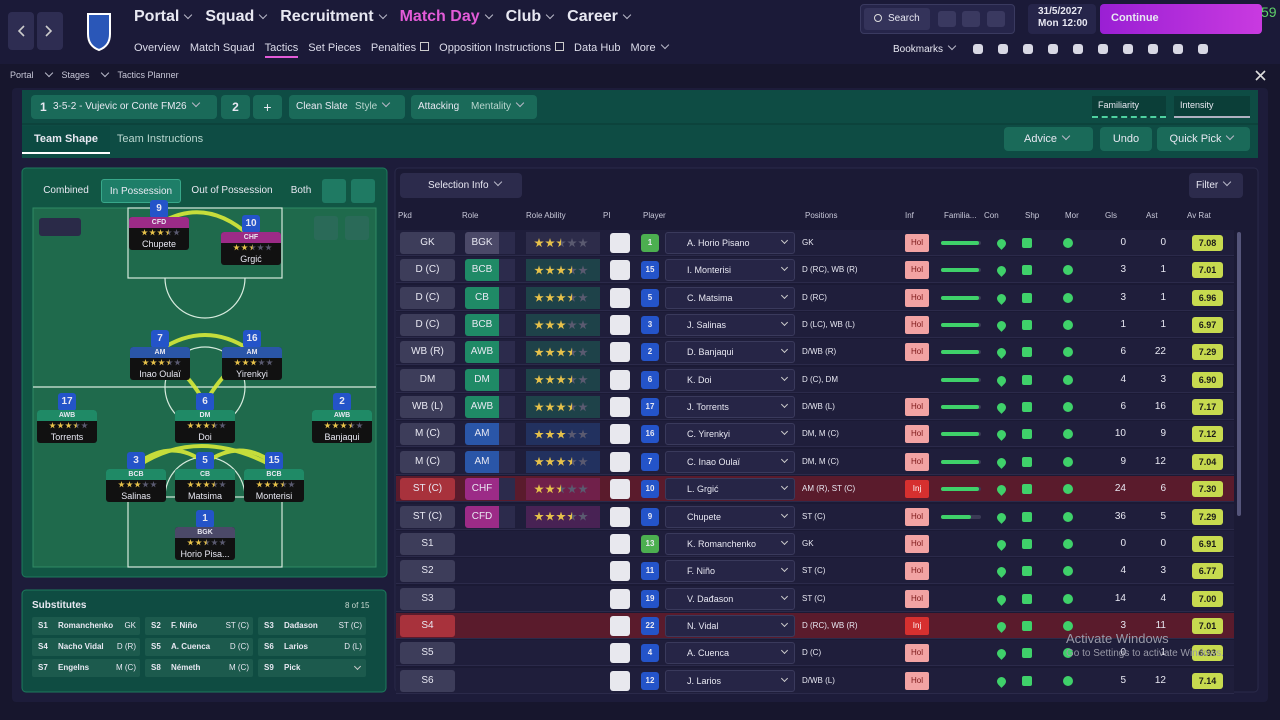 This screenshot has width=1280, height=720. What do you see at coordinates (342, 426) in the screenshot?
I see `player-card: AWB Banjaqui` at bounding box center [342, 426].